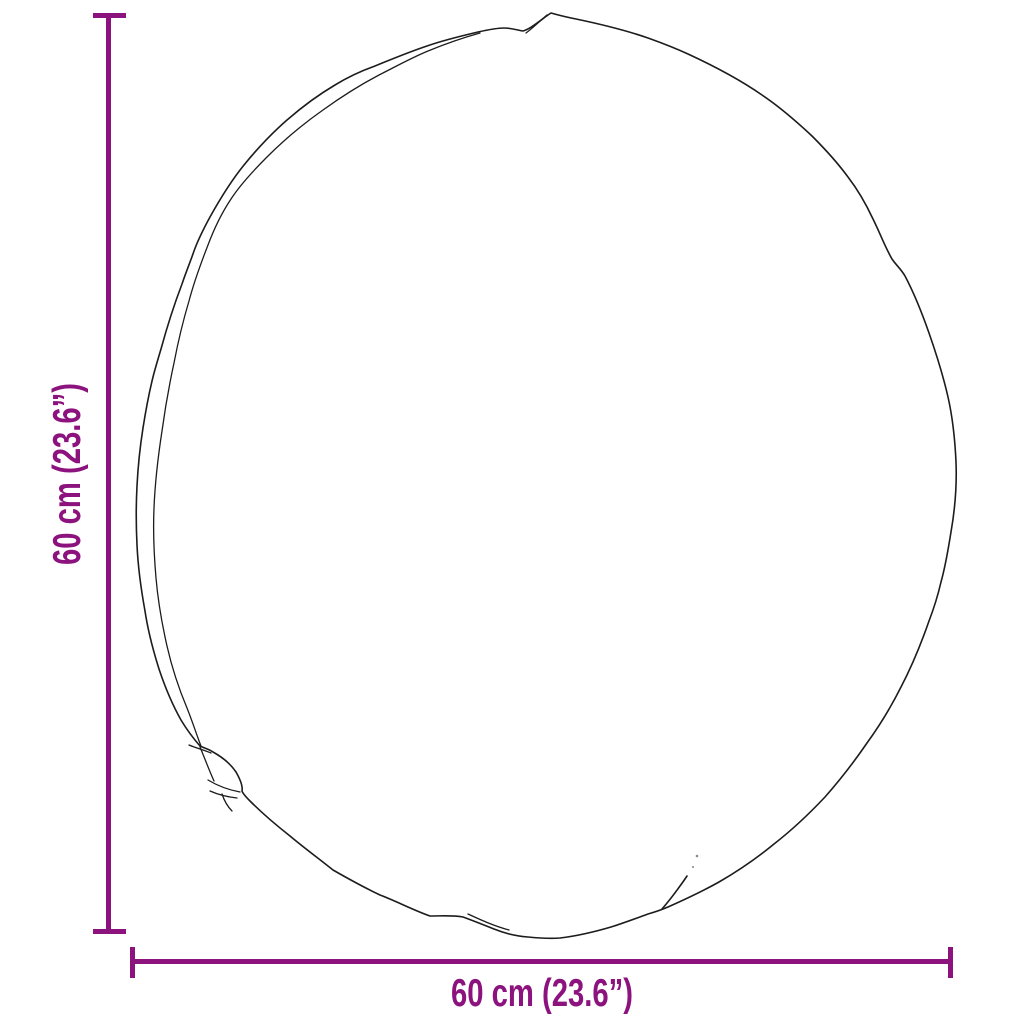 The width and height of the screenshot is (1024, 1024). Describe the element at coordinates (674, 892) in the screenshot. I see `wrinkle-line` at that location.